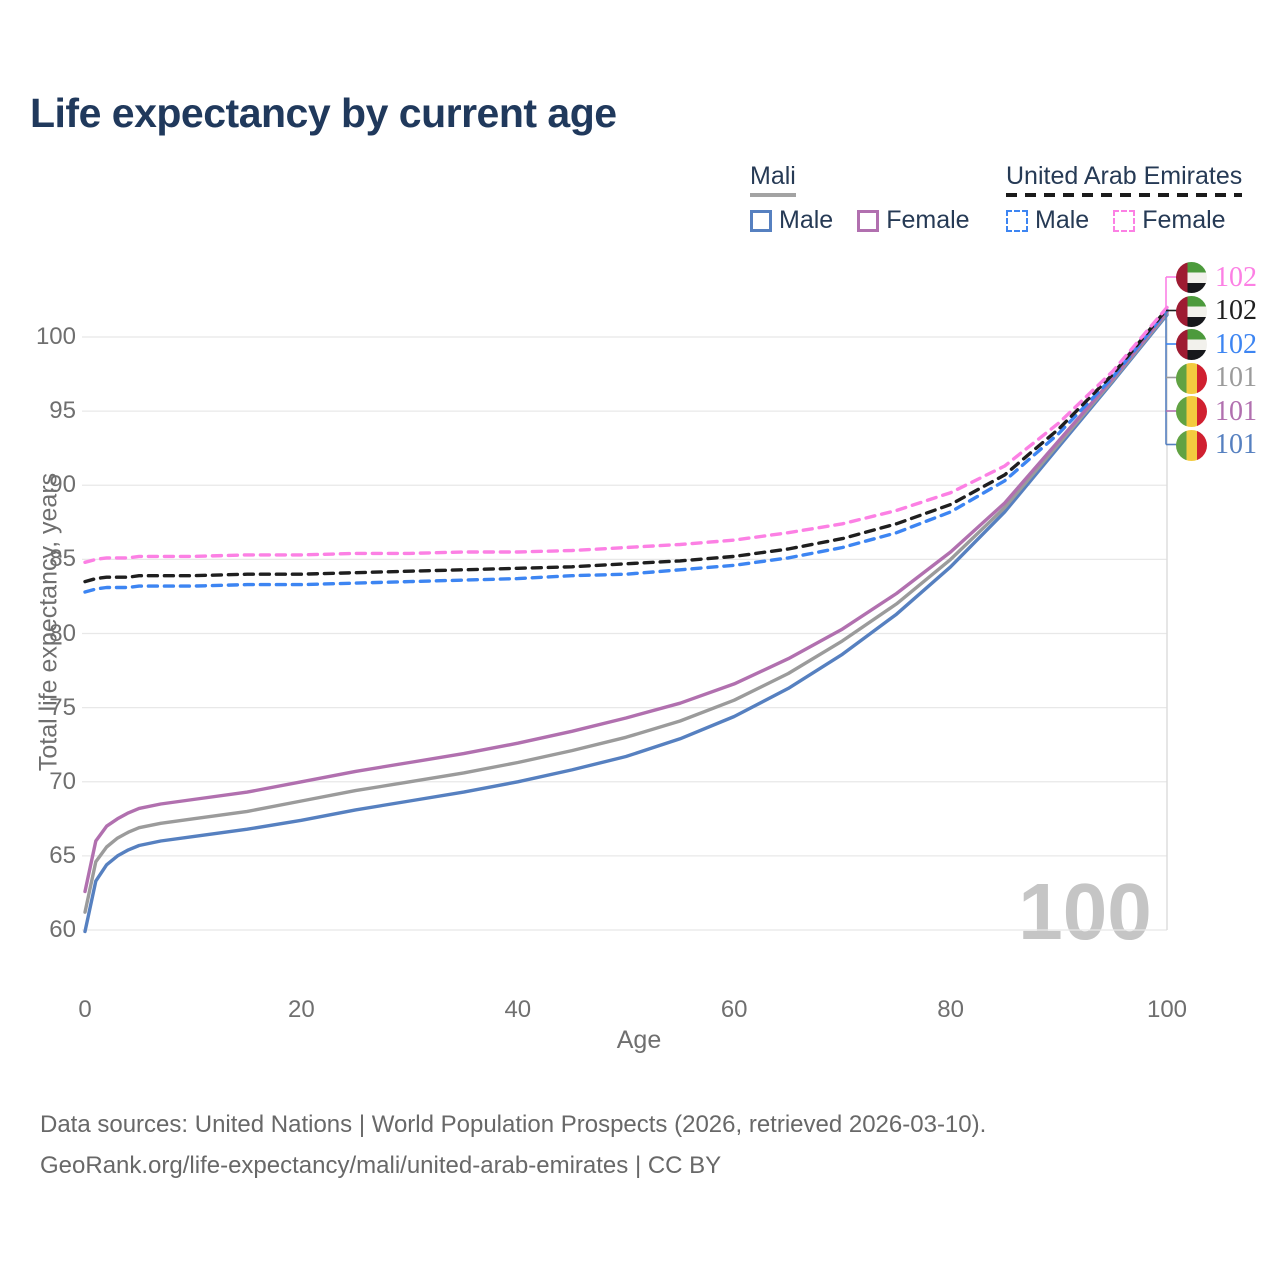  I want to click on legend-item-uae-male: Male, so click(1047, 220).